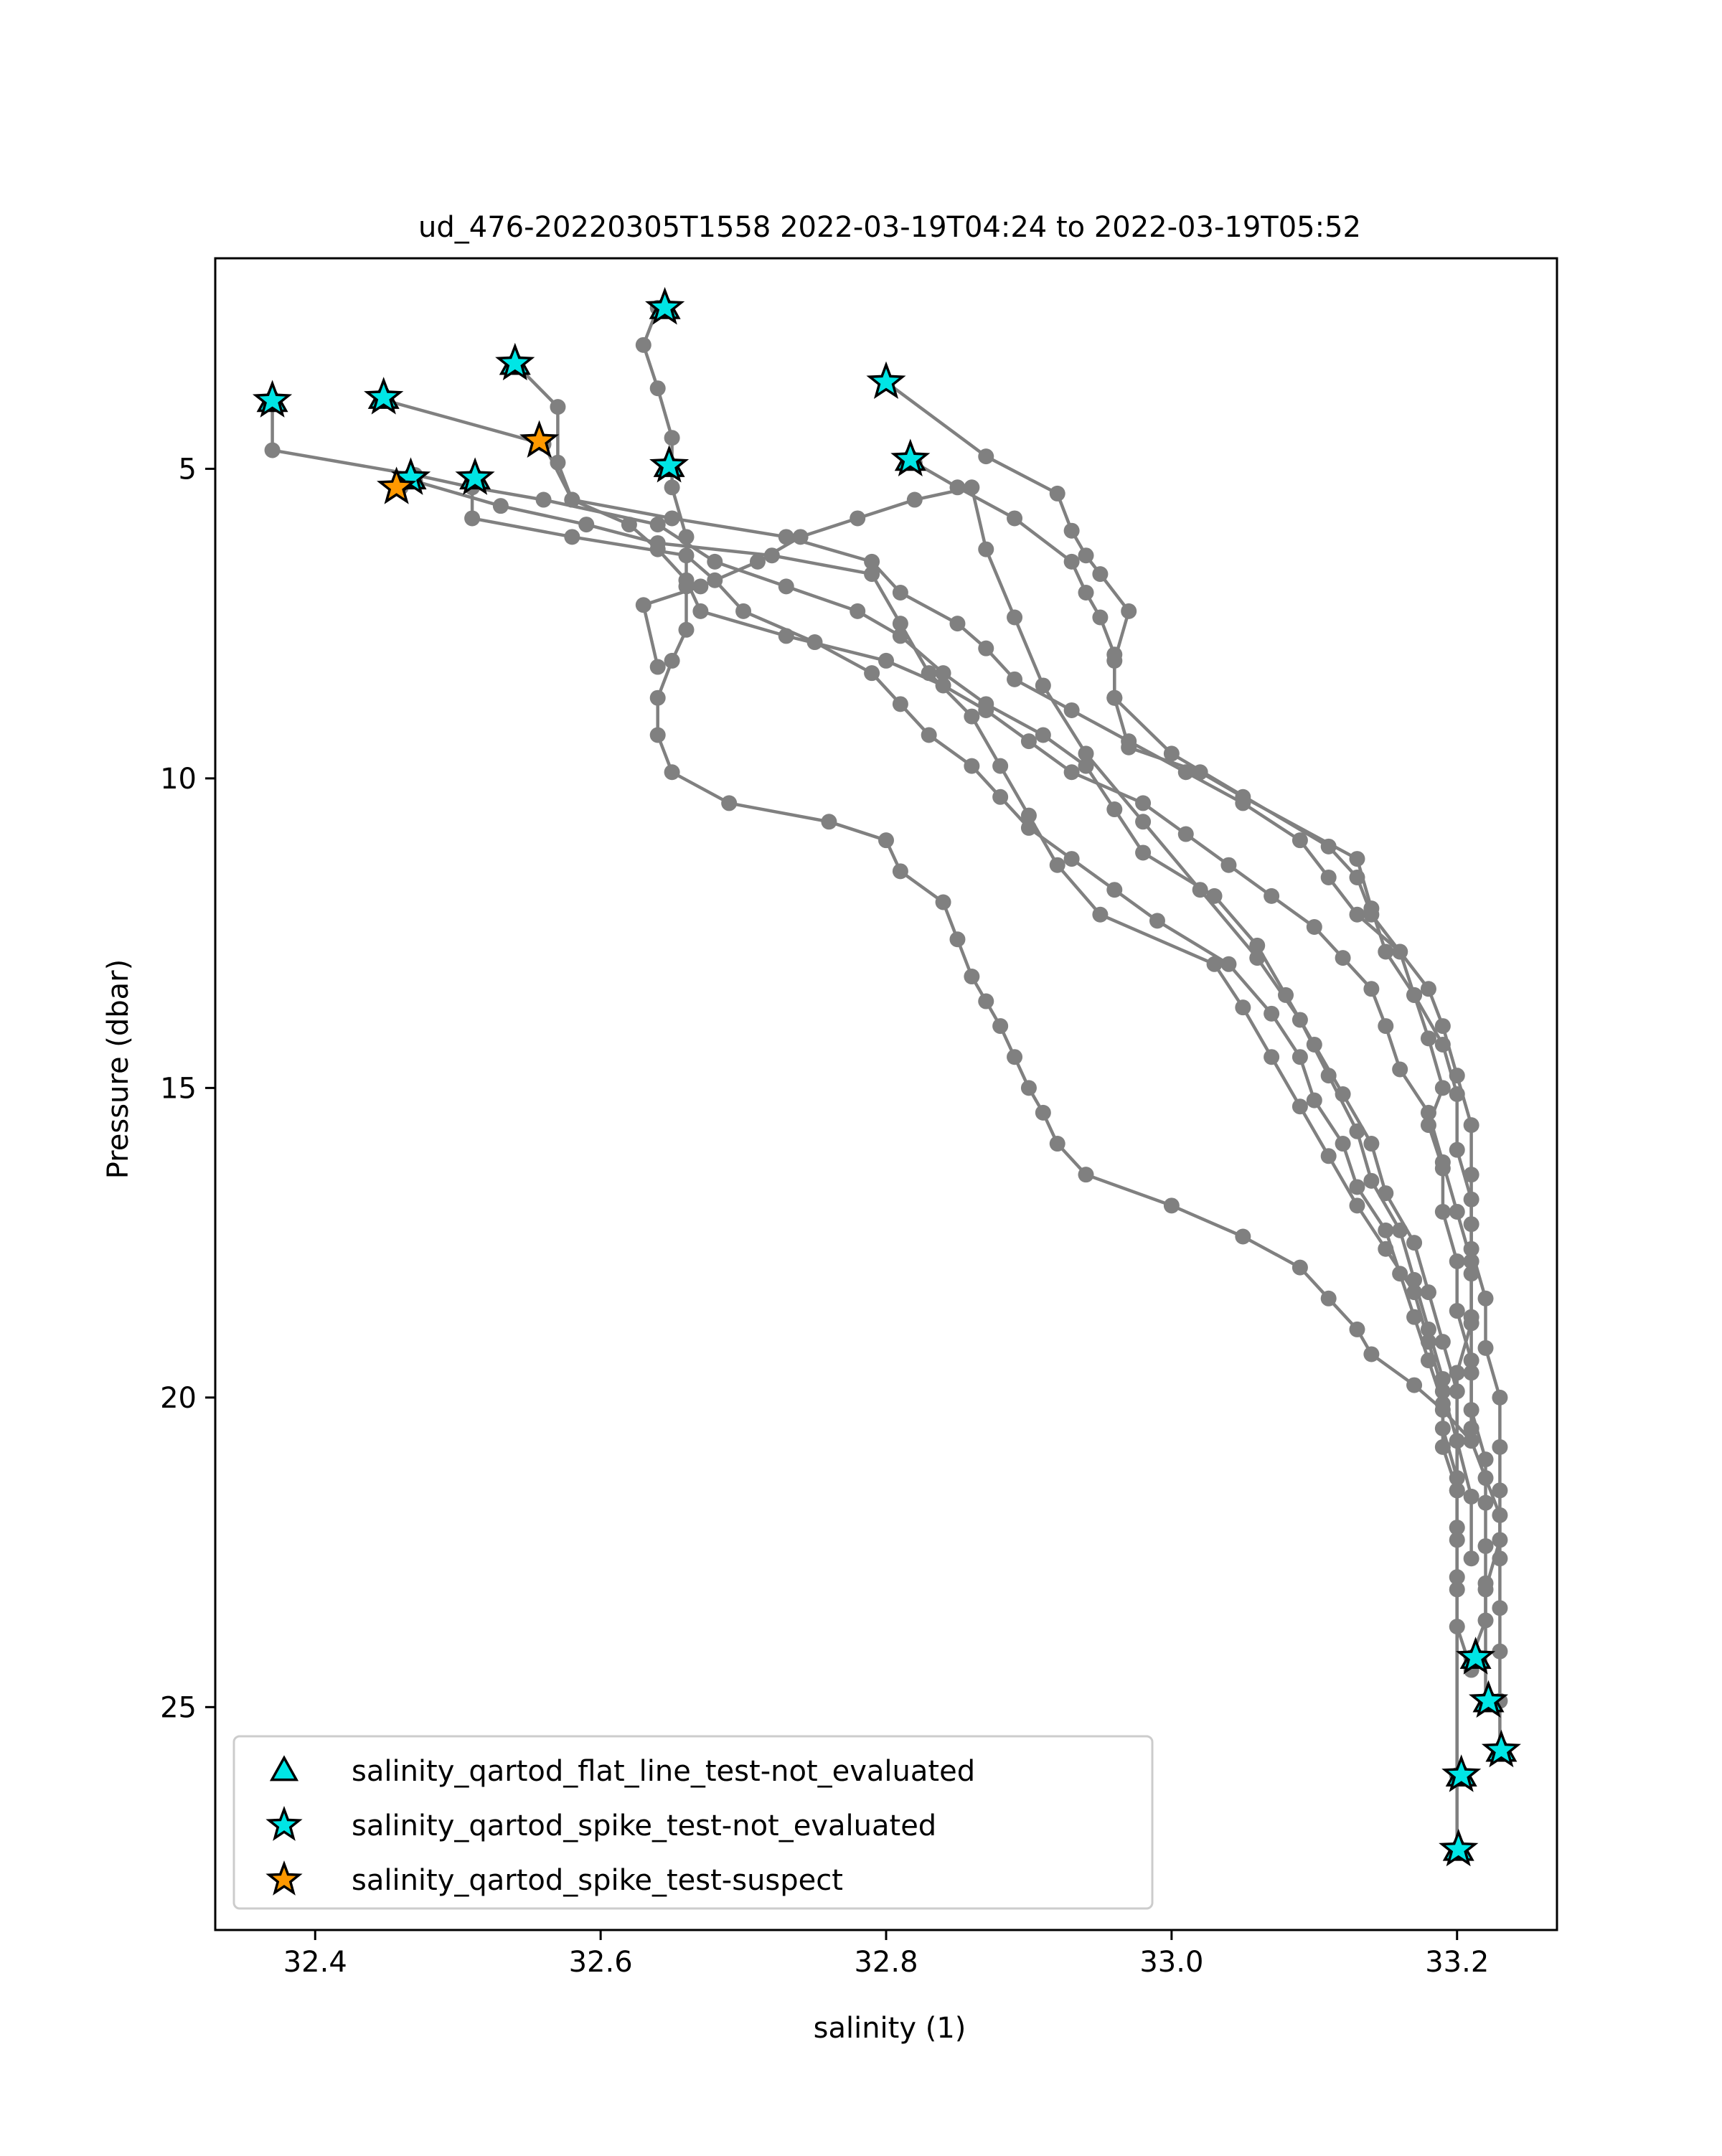 The width and height of the screenshot is (1722, 2156). I want to click on legend-entry-label: salinity_qartod_spike_test-not_evaluated, so click(644, 1826).